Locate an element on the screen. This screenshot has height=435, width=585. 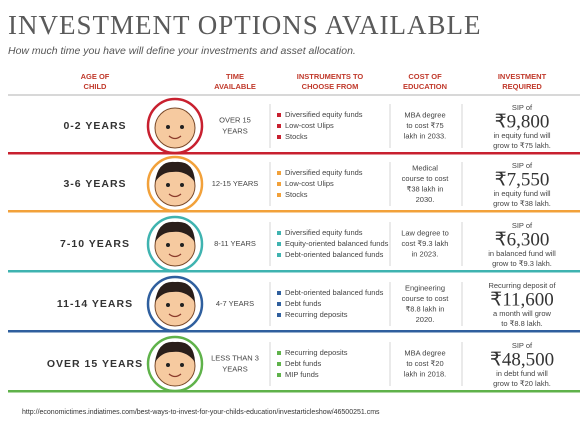
column-header: TIME AVAILABLE is located at coordinates (235, 81).